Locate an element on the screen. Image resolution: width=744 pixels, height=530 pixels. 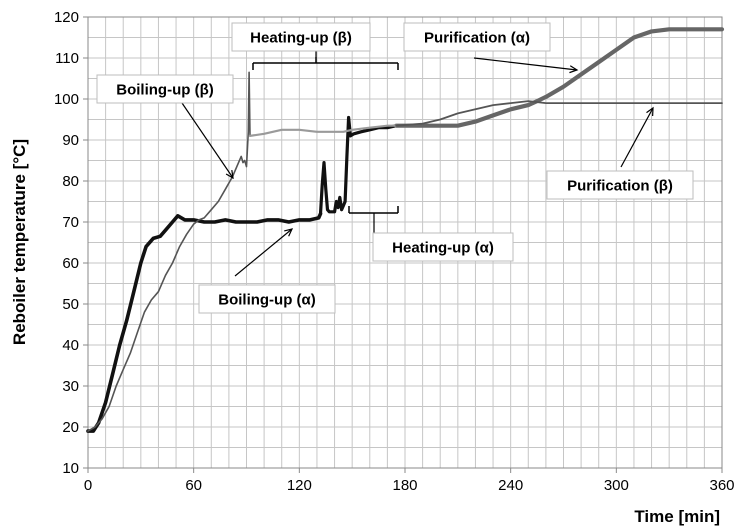
y-tick-label: 120 is located at coordinates (66, 17).